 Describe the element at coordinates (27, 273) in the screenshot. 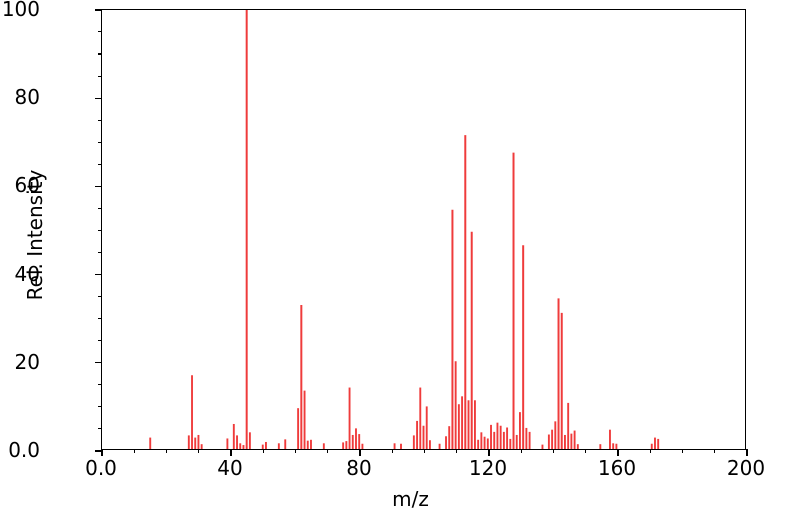

I see `y-tick-label: 40` at that location.